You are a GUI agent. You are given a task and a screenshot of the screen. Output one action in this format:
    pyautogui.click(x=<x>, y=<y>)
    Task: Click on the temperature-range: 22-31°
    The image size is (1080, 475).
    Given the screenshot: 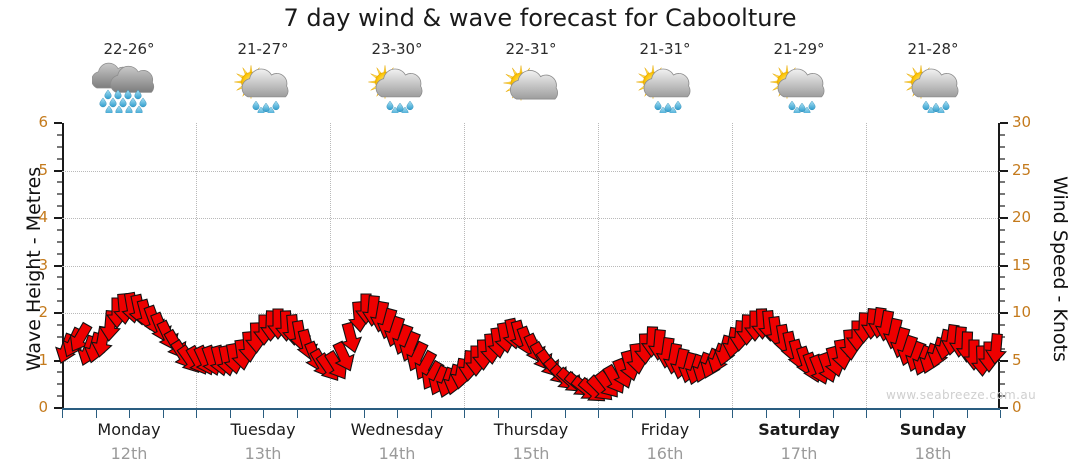 What is the action you would take?
    pyautogui.click(x=531, y=49)
    